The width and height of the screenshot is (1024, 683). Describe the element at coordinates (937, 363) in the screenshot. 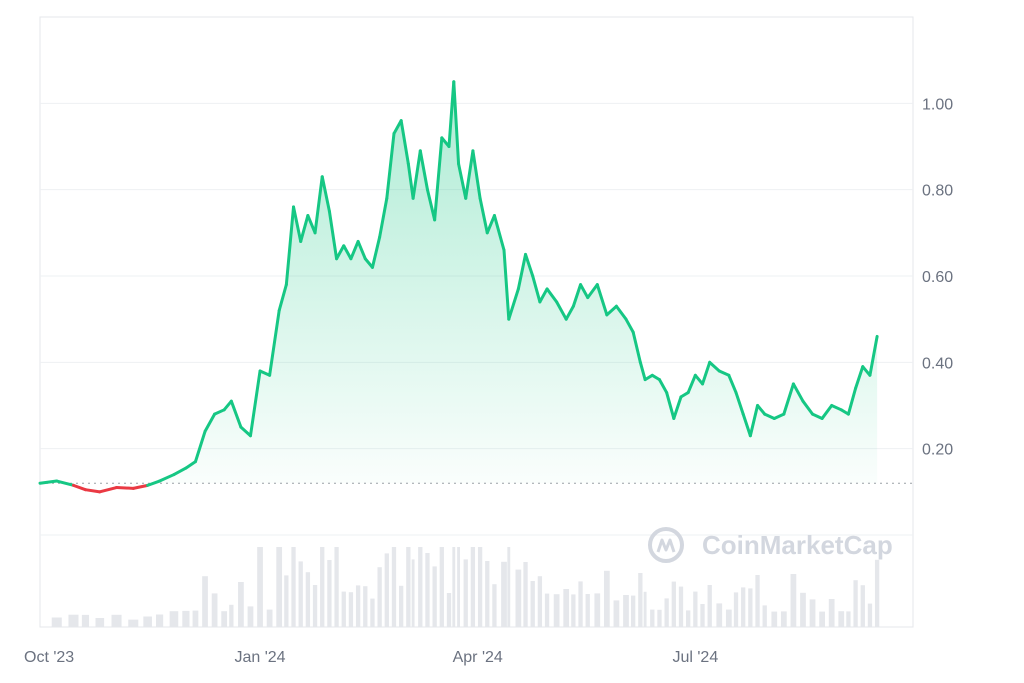

I see `y-tick-label: 0.40` at that location.